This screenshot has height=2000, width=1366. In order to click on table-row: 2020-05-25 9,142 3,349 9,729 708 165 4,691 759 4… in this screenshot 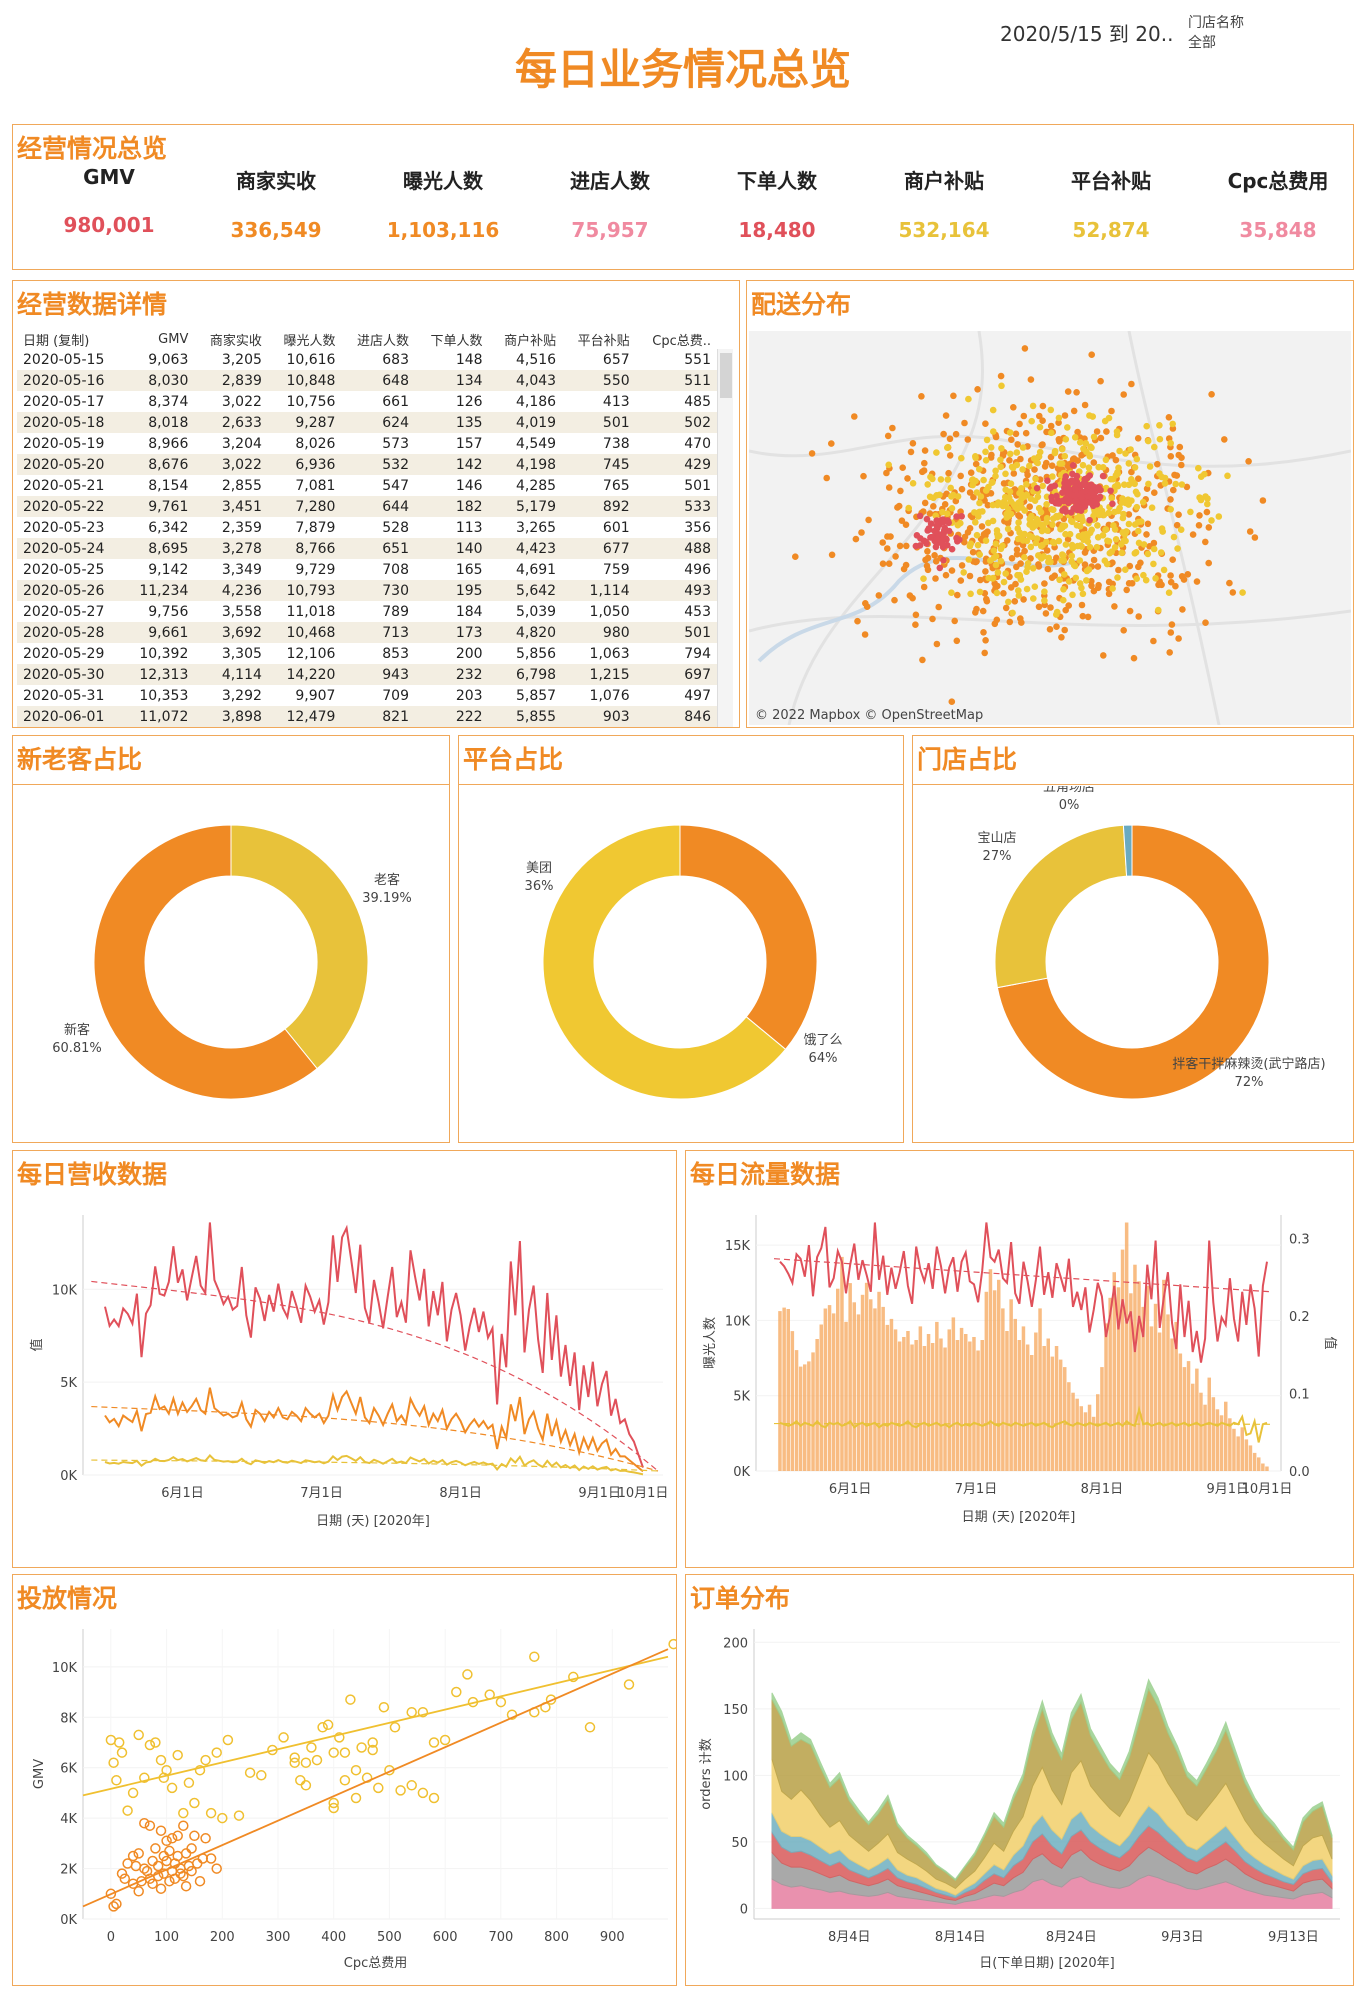, I will do `click(367, 569)`.